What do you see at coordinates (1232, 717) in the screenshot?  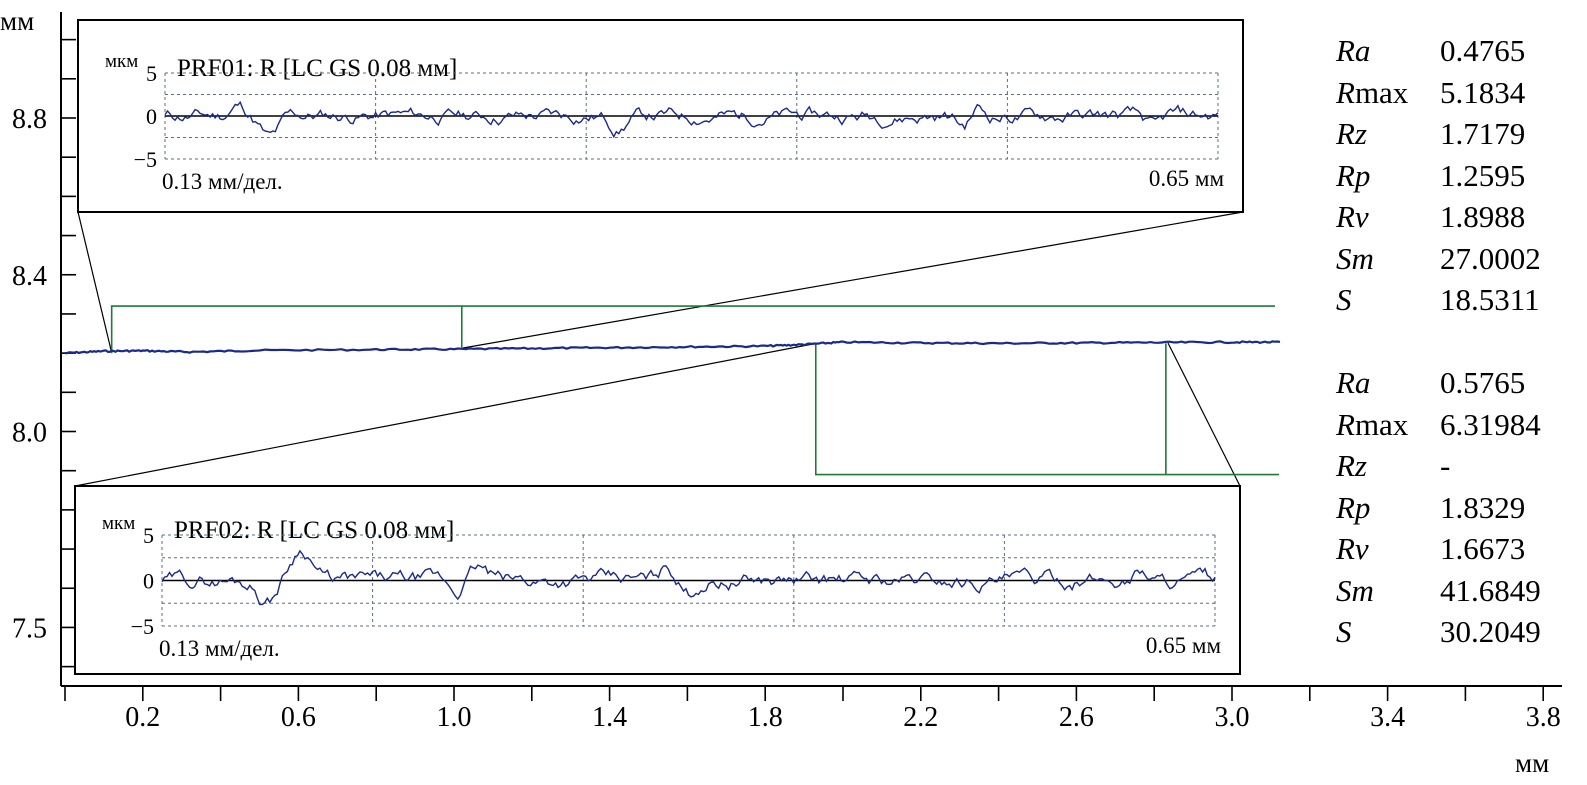 I see `x-tick-label: 3.0` at bounding box center [1232, 717].